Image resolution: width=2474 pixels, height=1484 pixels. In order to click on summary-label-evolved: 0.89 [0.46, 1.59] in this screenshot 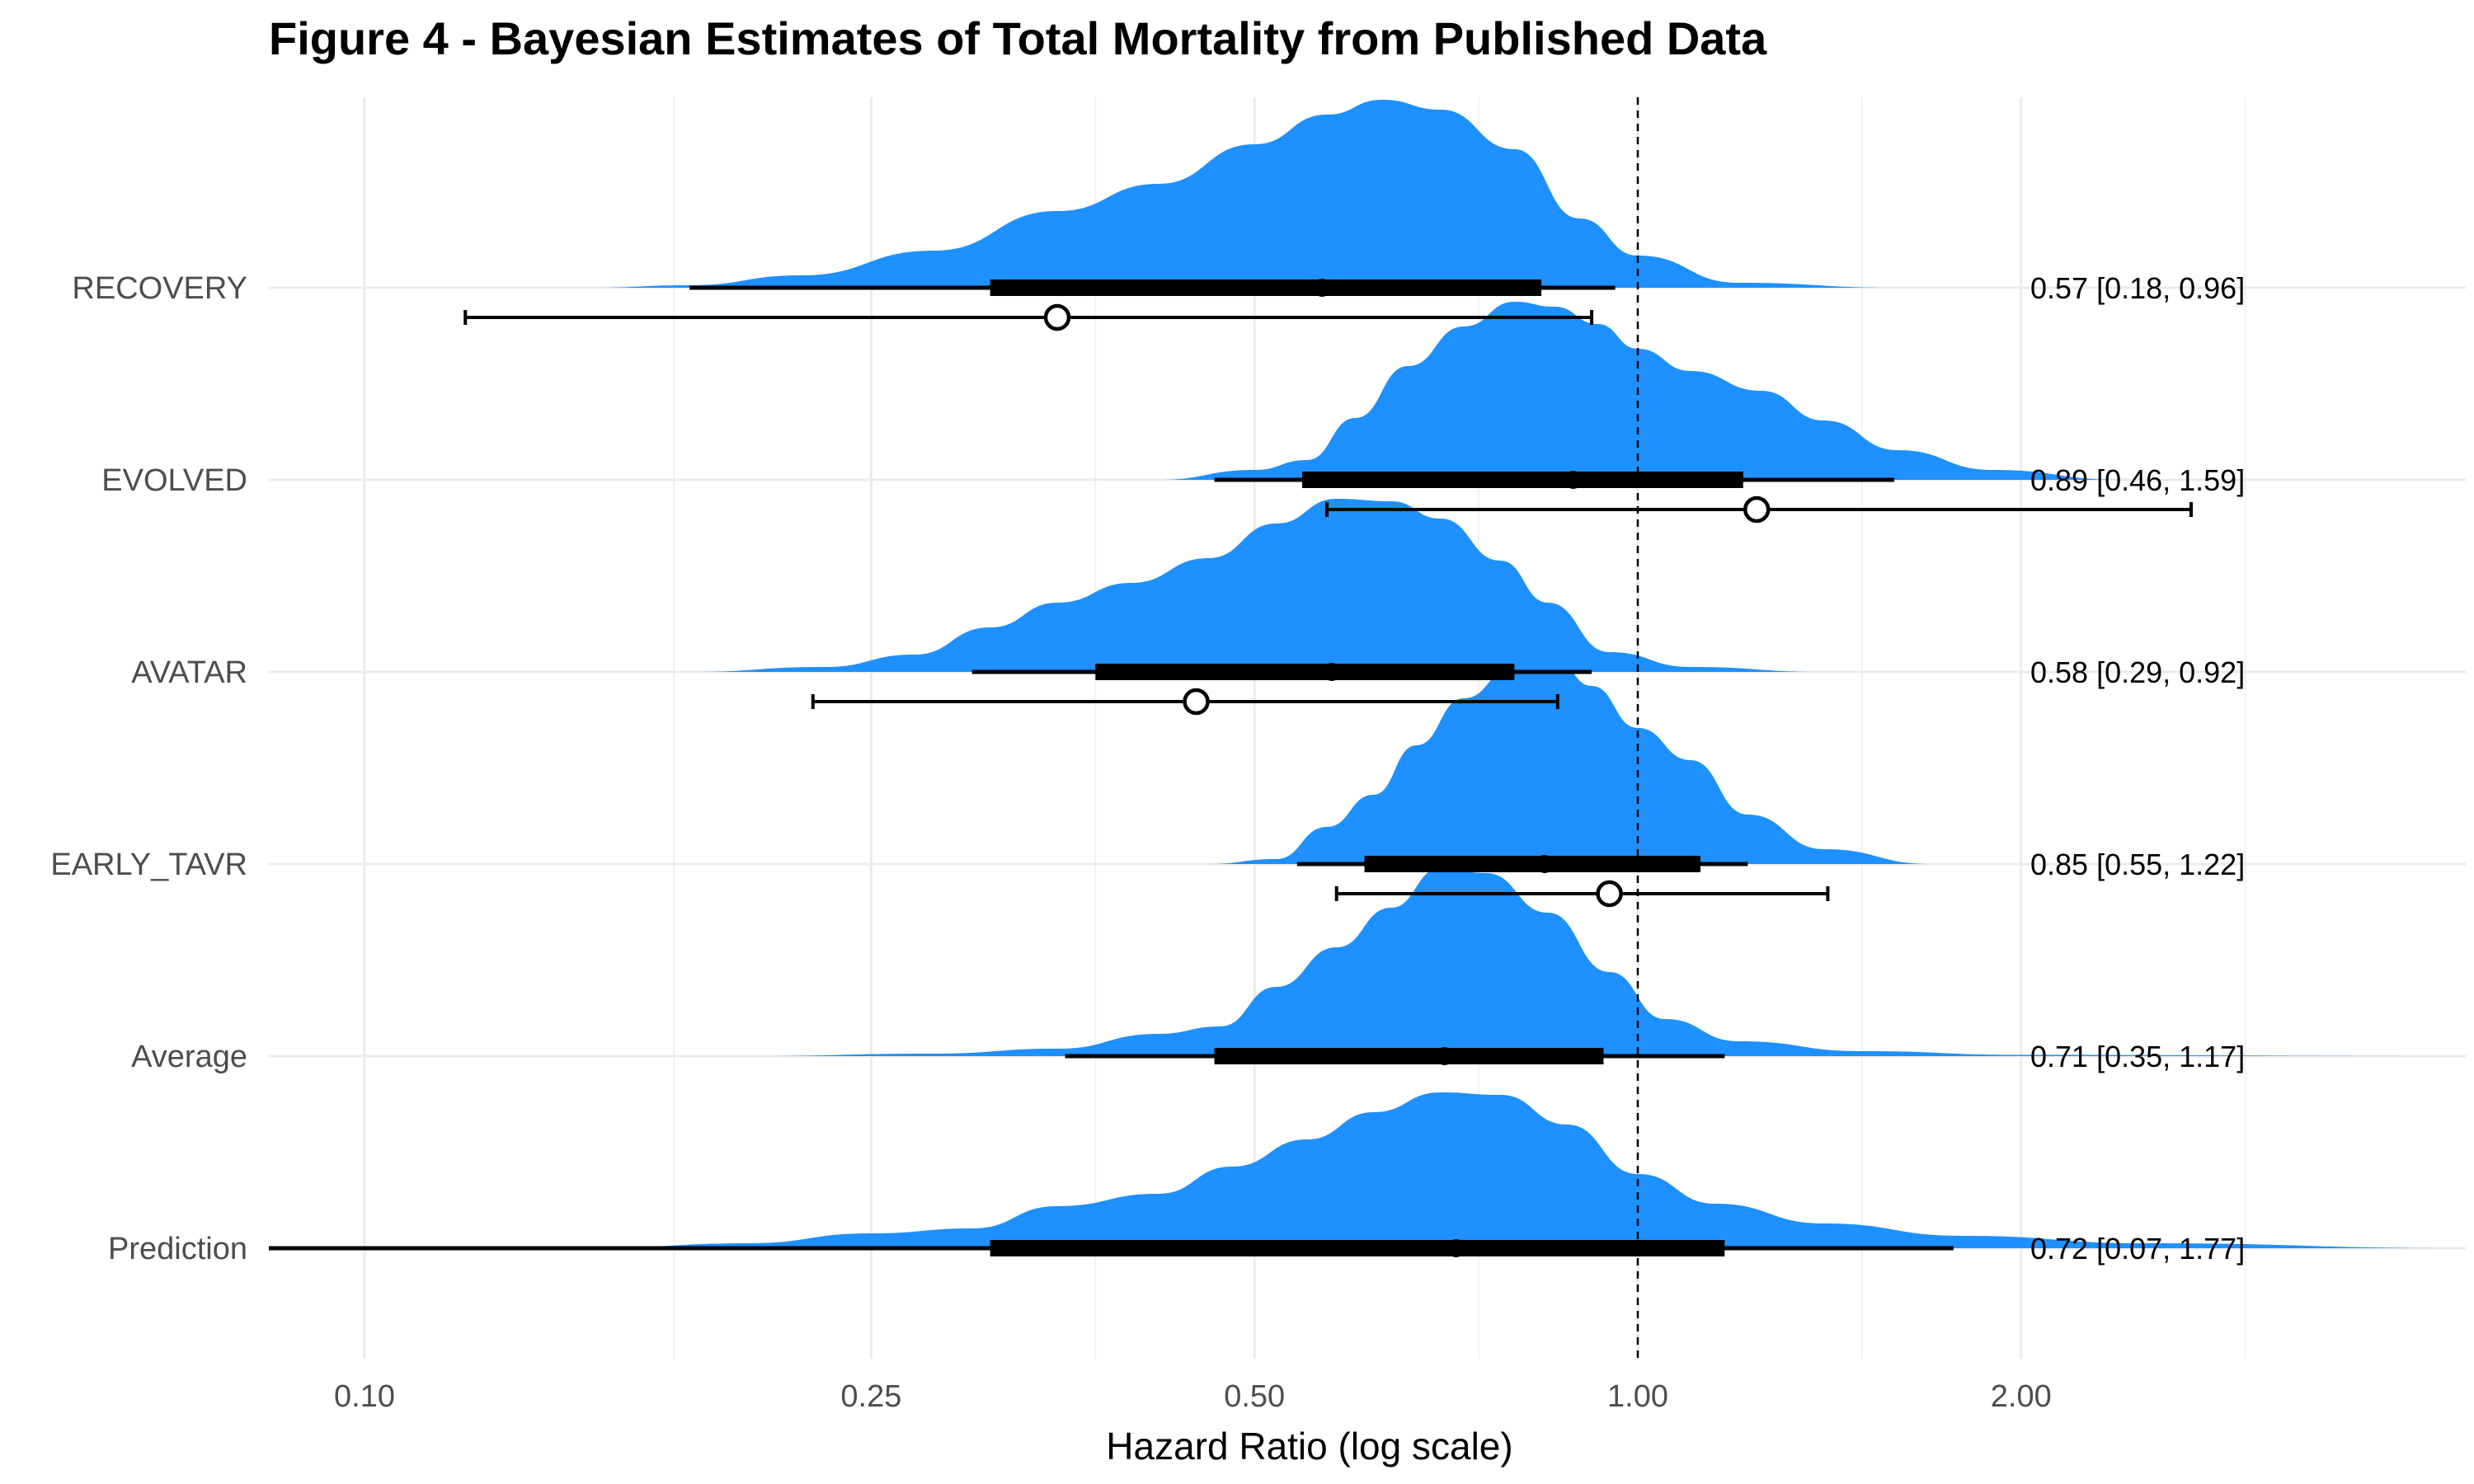, I will do `click(2137, 480)`.